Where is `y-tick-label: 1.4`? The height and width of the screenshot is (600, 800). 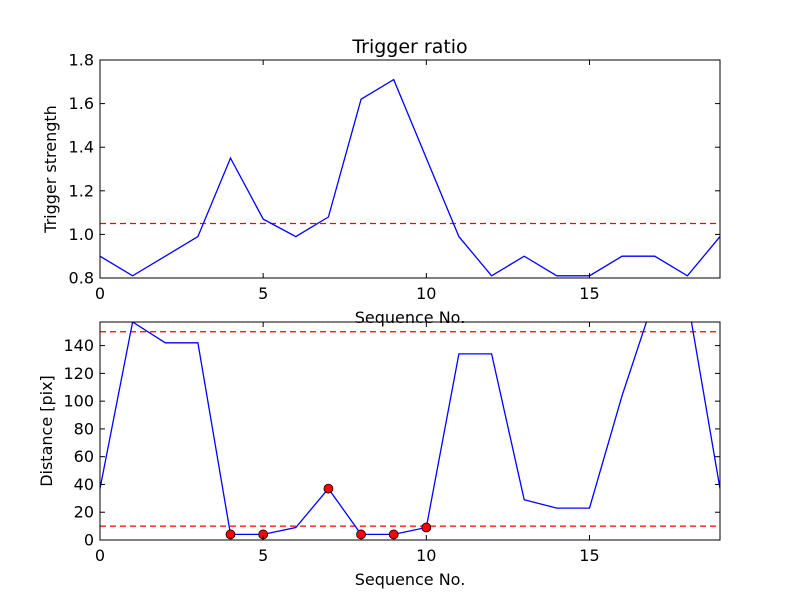 y-tick-label: 1.4 is located at coordinates (81, 147).